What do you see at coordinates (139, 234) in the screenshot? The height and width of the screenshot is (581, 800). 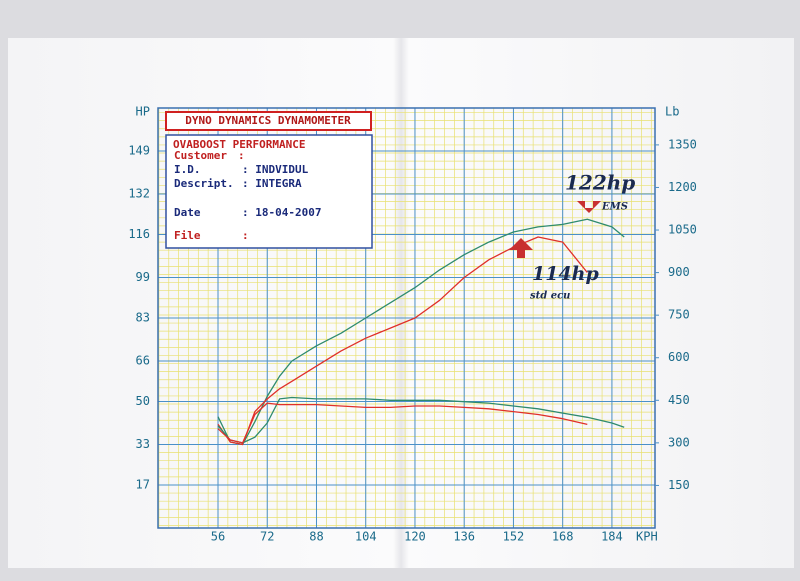 I see `y-tick-label: 116` at bounding box center [139, 234].